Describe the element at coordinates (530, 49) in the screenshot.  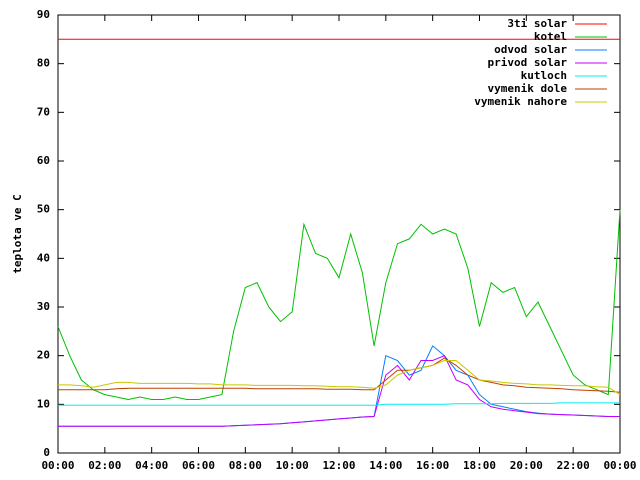
I see `legend-label: odvod solar` at that location.